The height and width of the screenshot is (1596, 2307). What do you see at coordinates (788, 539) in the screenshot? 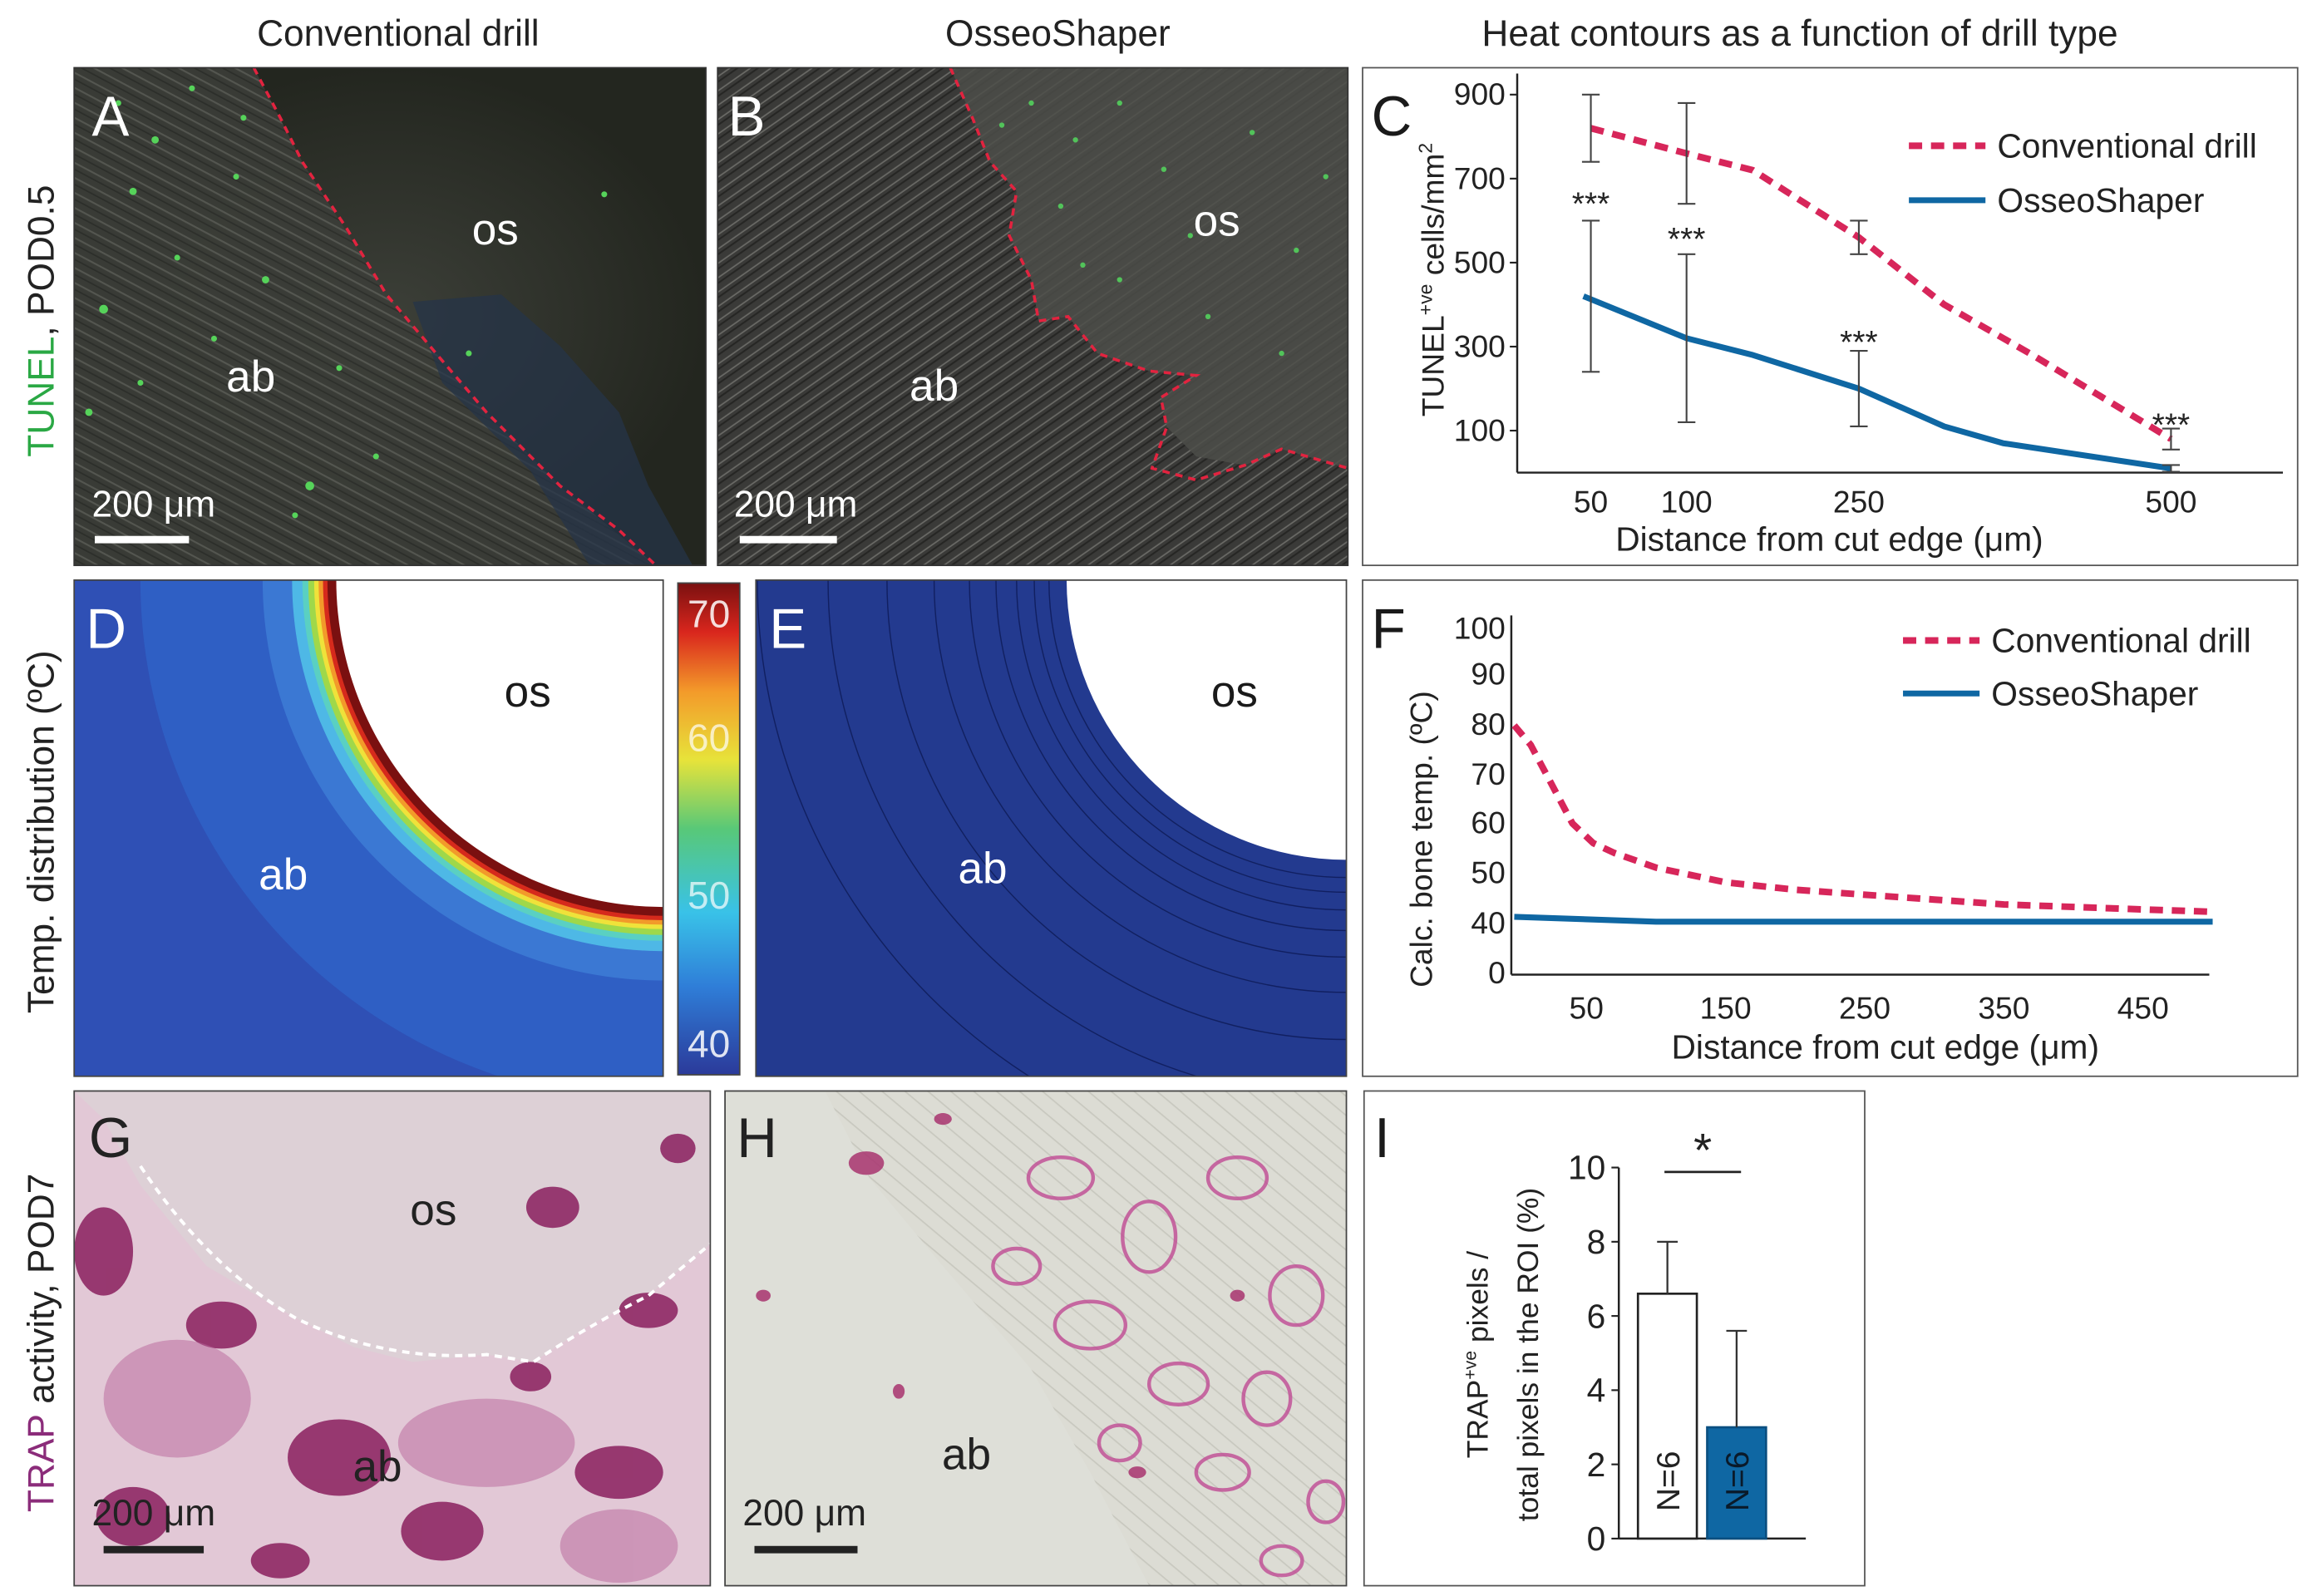
I see `panel-b-scale-bar` at bounding box center [788, 539].